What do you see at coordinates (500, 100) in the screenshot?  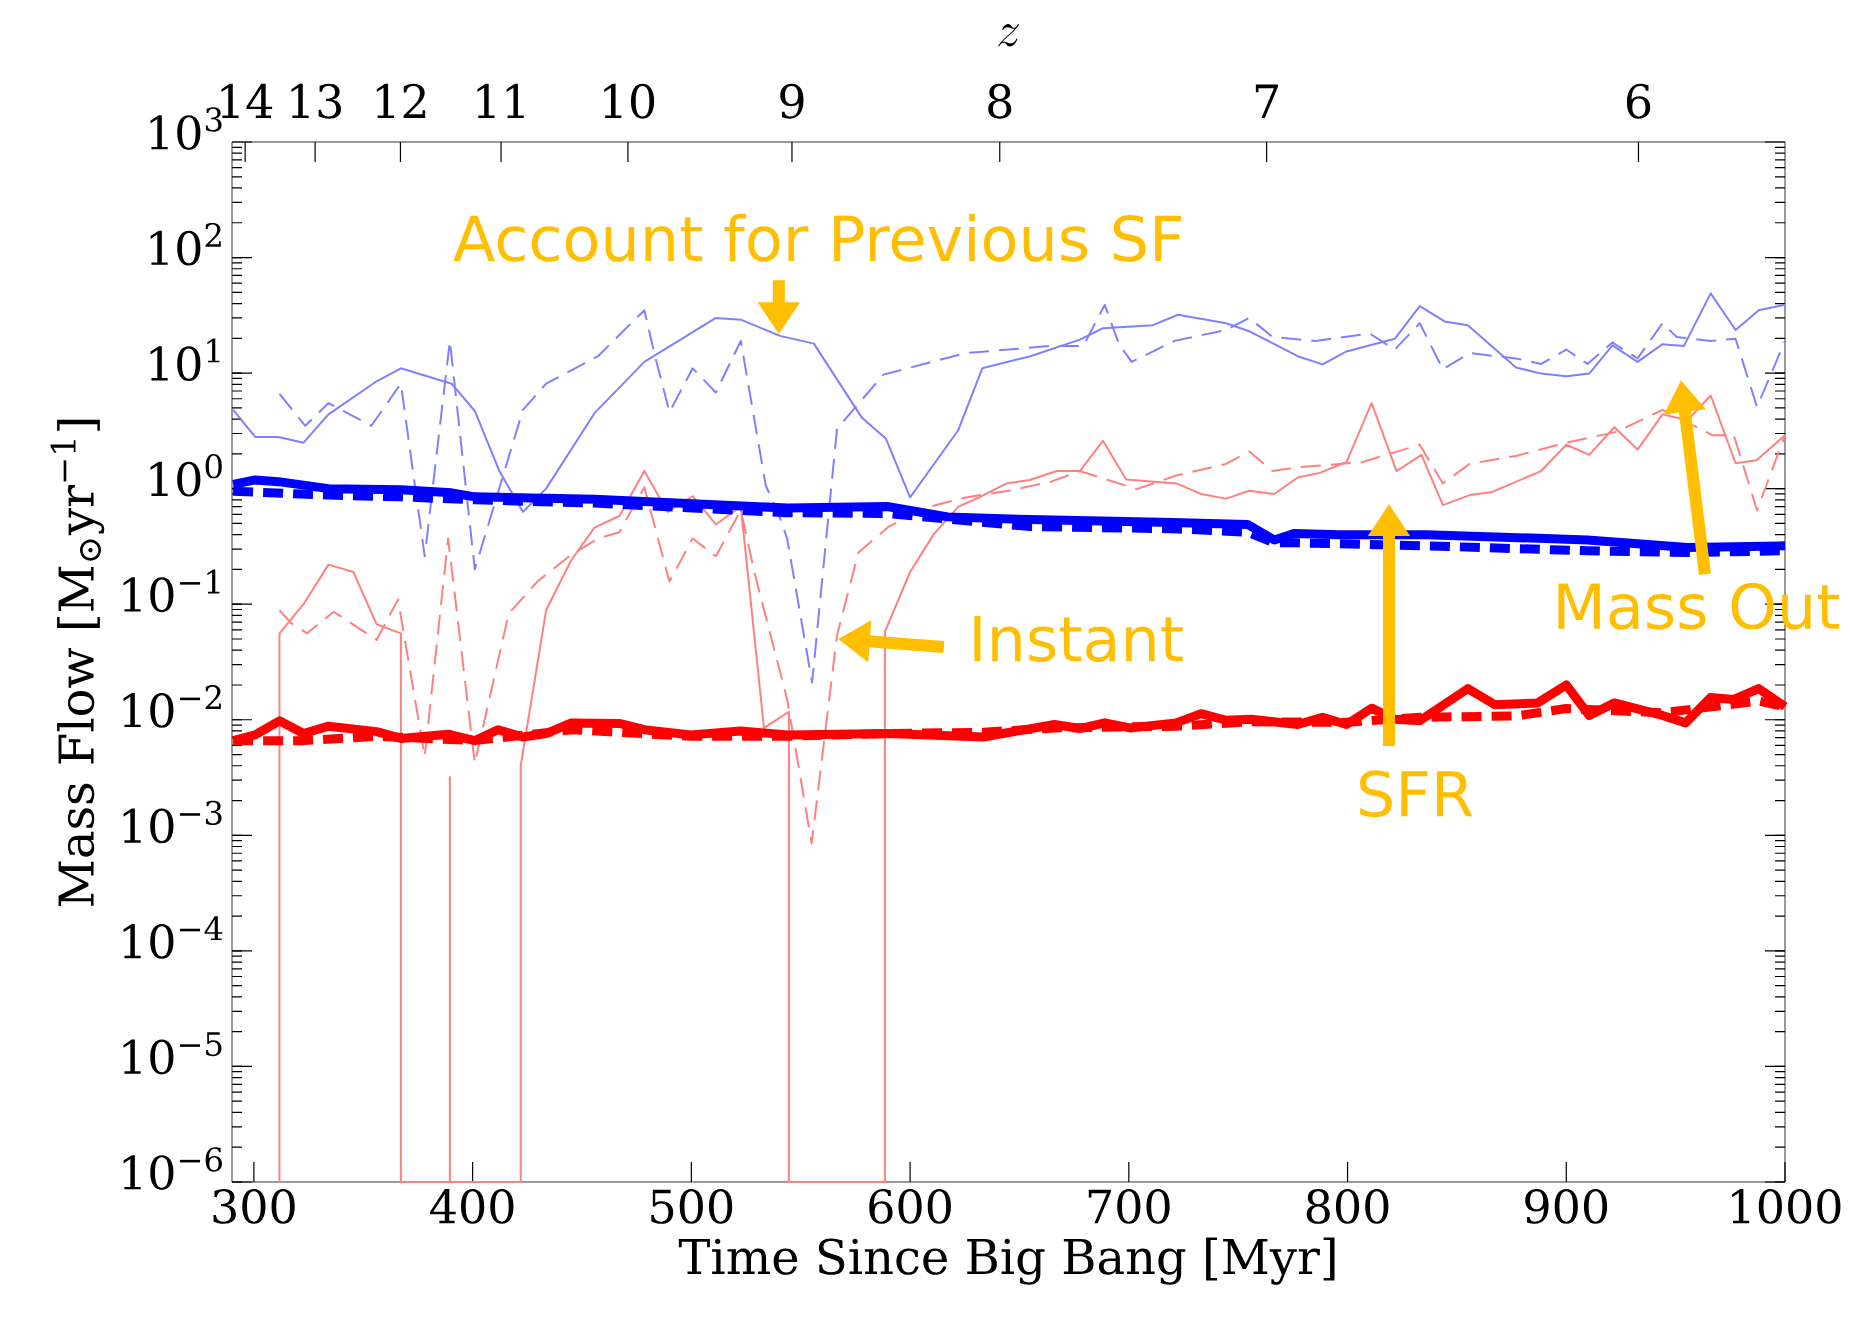 I see `text: 11` at bounding box center [500, 100].